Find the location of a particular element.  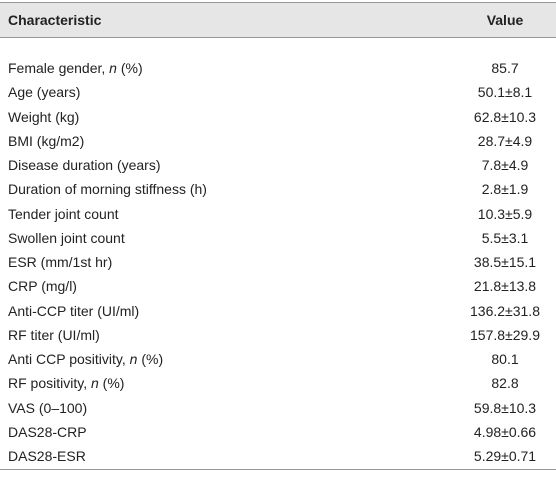

header-cell: Characteristic is located at coordinates (55, 20).